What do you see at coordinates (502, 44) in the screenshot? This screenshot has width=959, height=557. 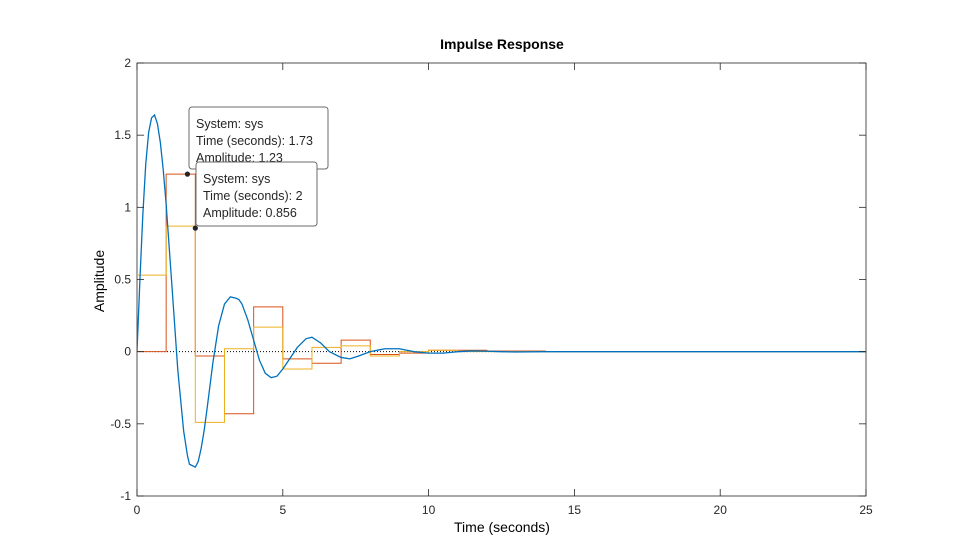 I see `chart-title: Impulse Response` at bounding box center [502, 44].